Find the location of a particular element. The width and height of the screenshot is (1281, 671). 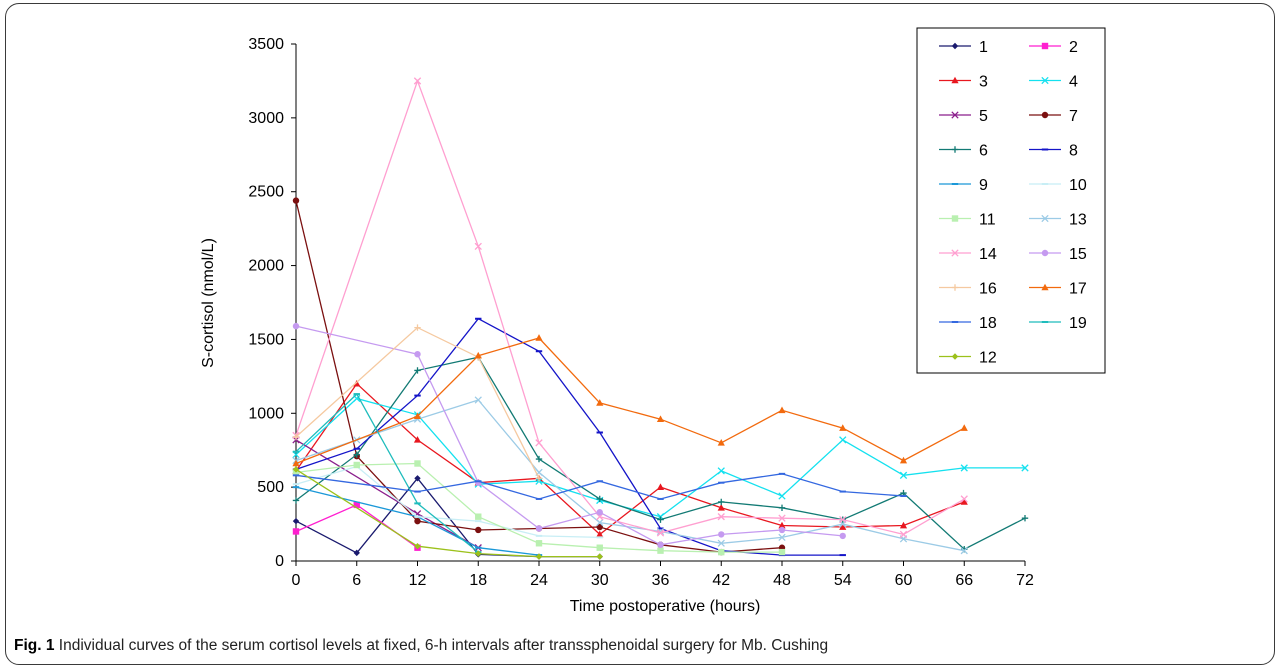

legend-label: 8 is located at coordinates (1073, 151).